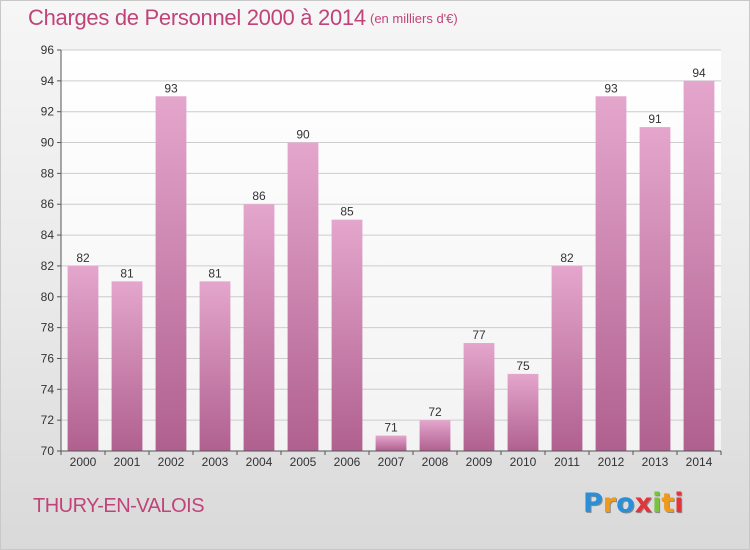 This screenshot has width=750, height=550. Describe the element at coordinates (435, 462) in the screenshot. I see `x-tick-label: 2008` at that location.